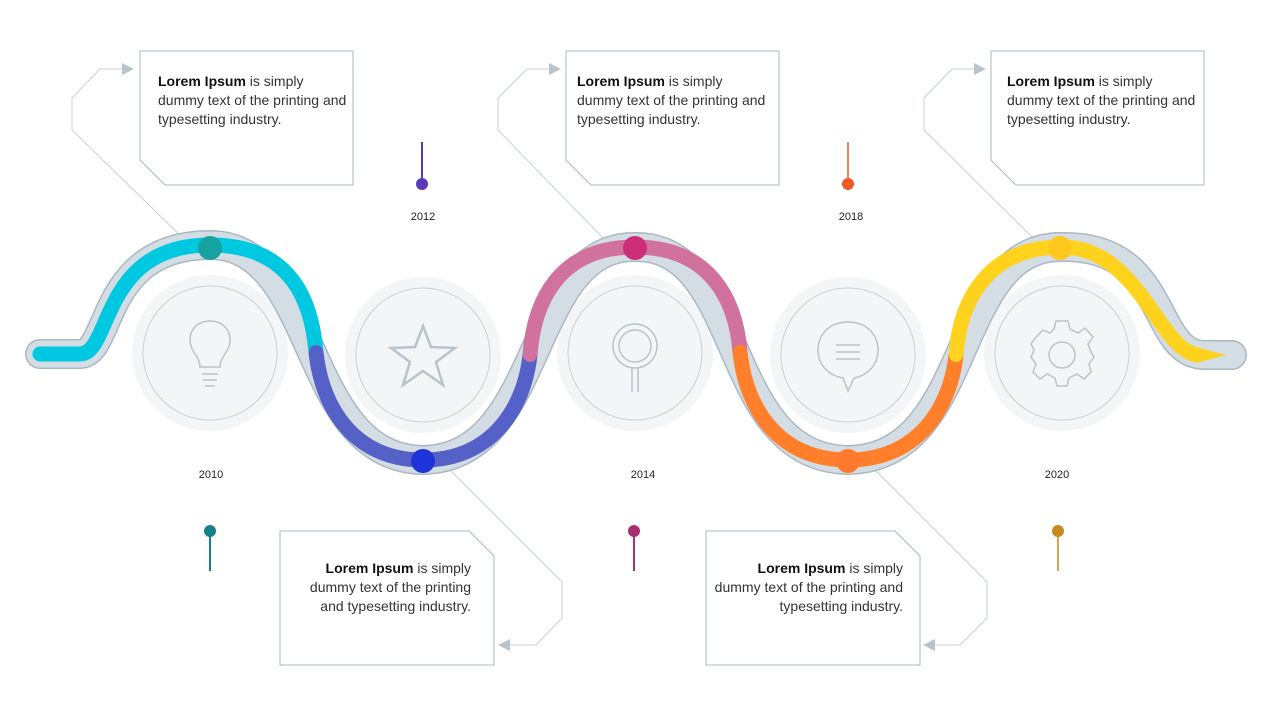 The width and height of the screenshot is (1280, 720). I want to click on milestone-dot-2010, so click(210, 248).